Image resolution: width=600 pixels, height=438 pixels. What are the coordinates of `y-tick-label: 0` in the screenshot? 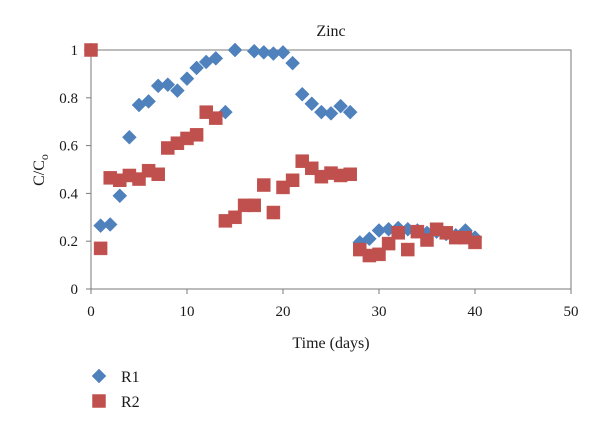 It's located at (75, 290).